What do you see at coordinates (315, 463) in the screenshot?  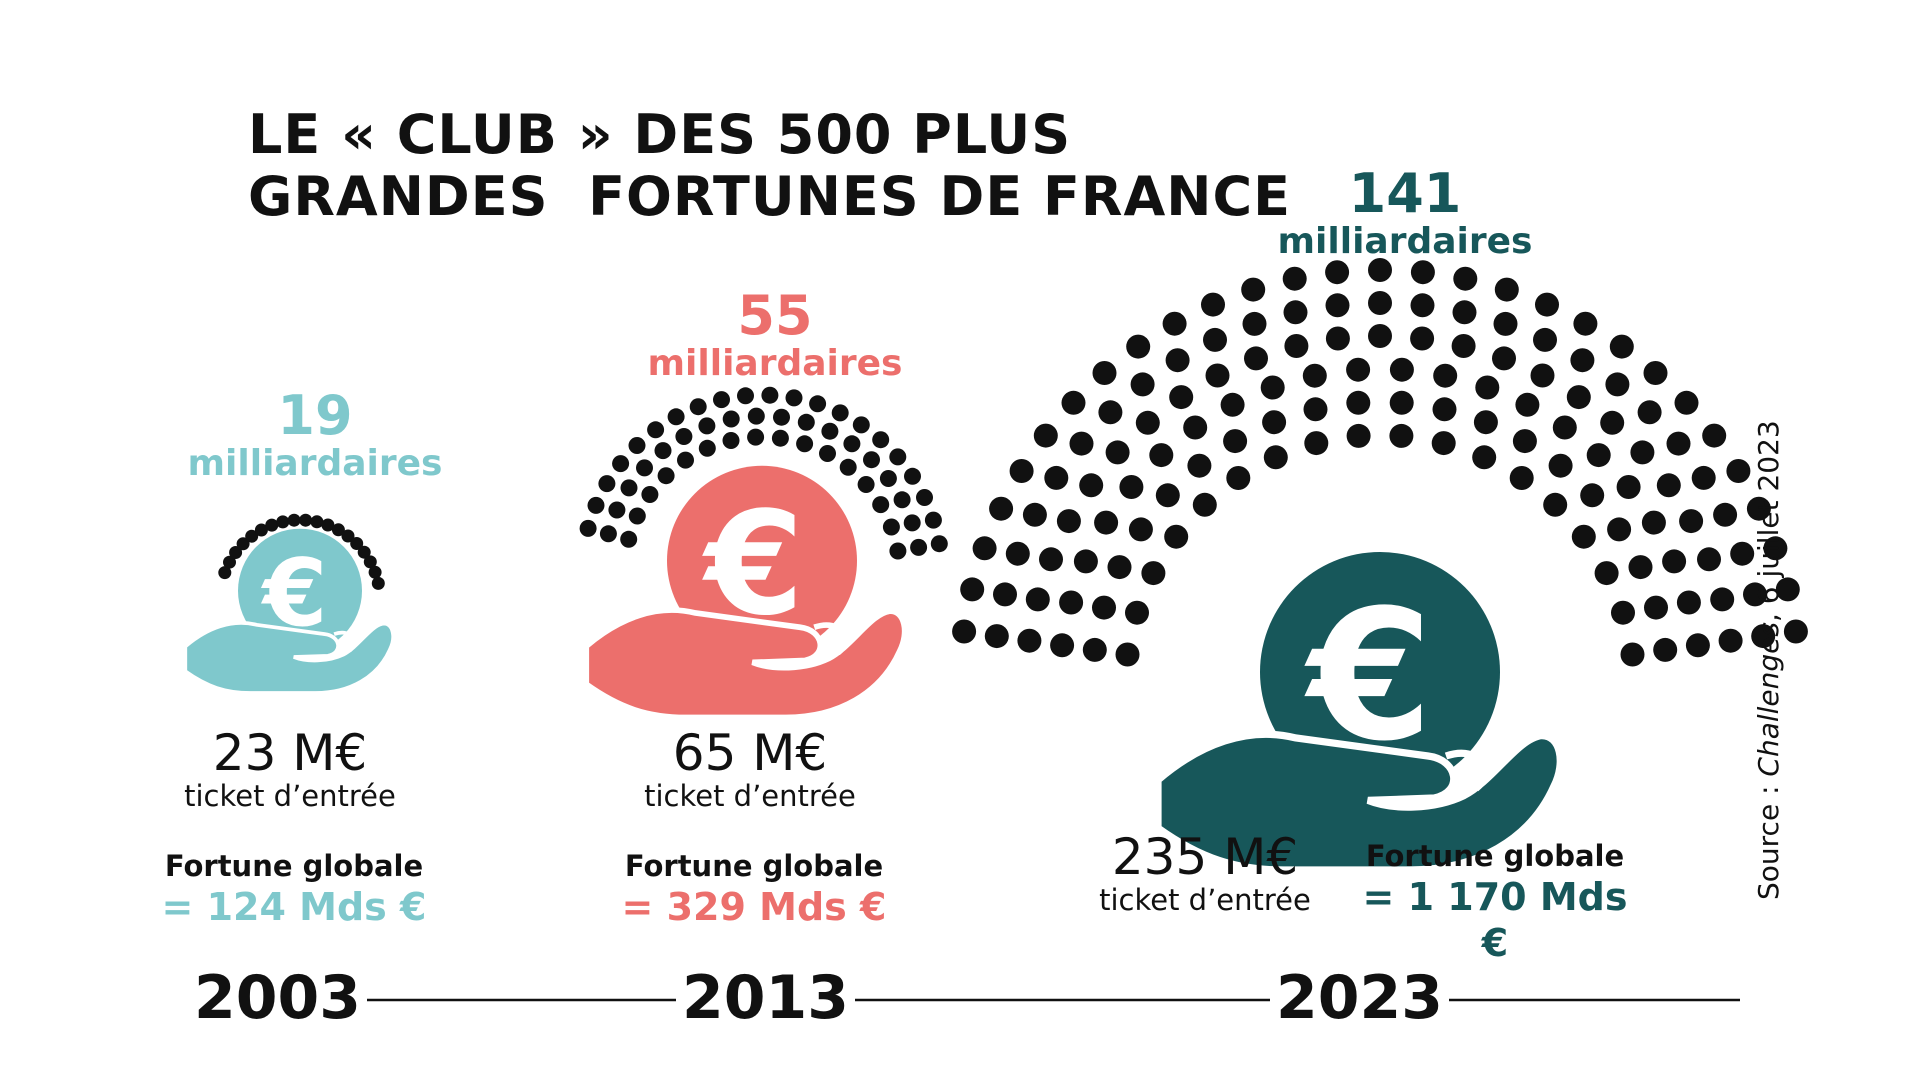 I see `billionaire-unit-2003: milliardaires` at bounding box center [315, 463].